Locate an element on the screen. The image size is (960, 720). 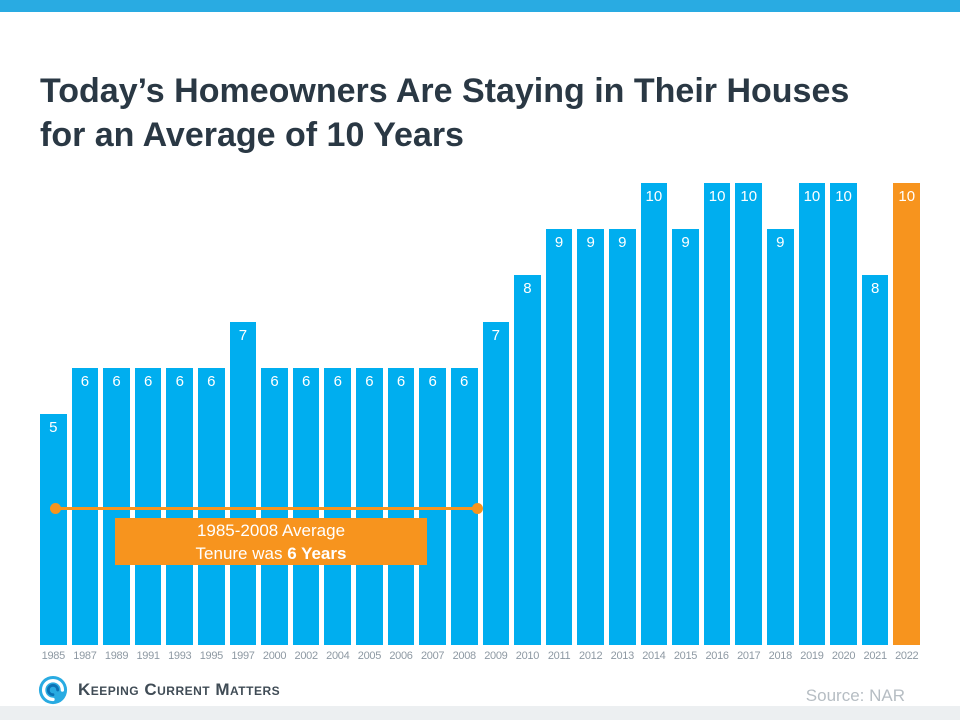
x-tick-label: 2017 is located at coordinates (749, 656).